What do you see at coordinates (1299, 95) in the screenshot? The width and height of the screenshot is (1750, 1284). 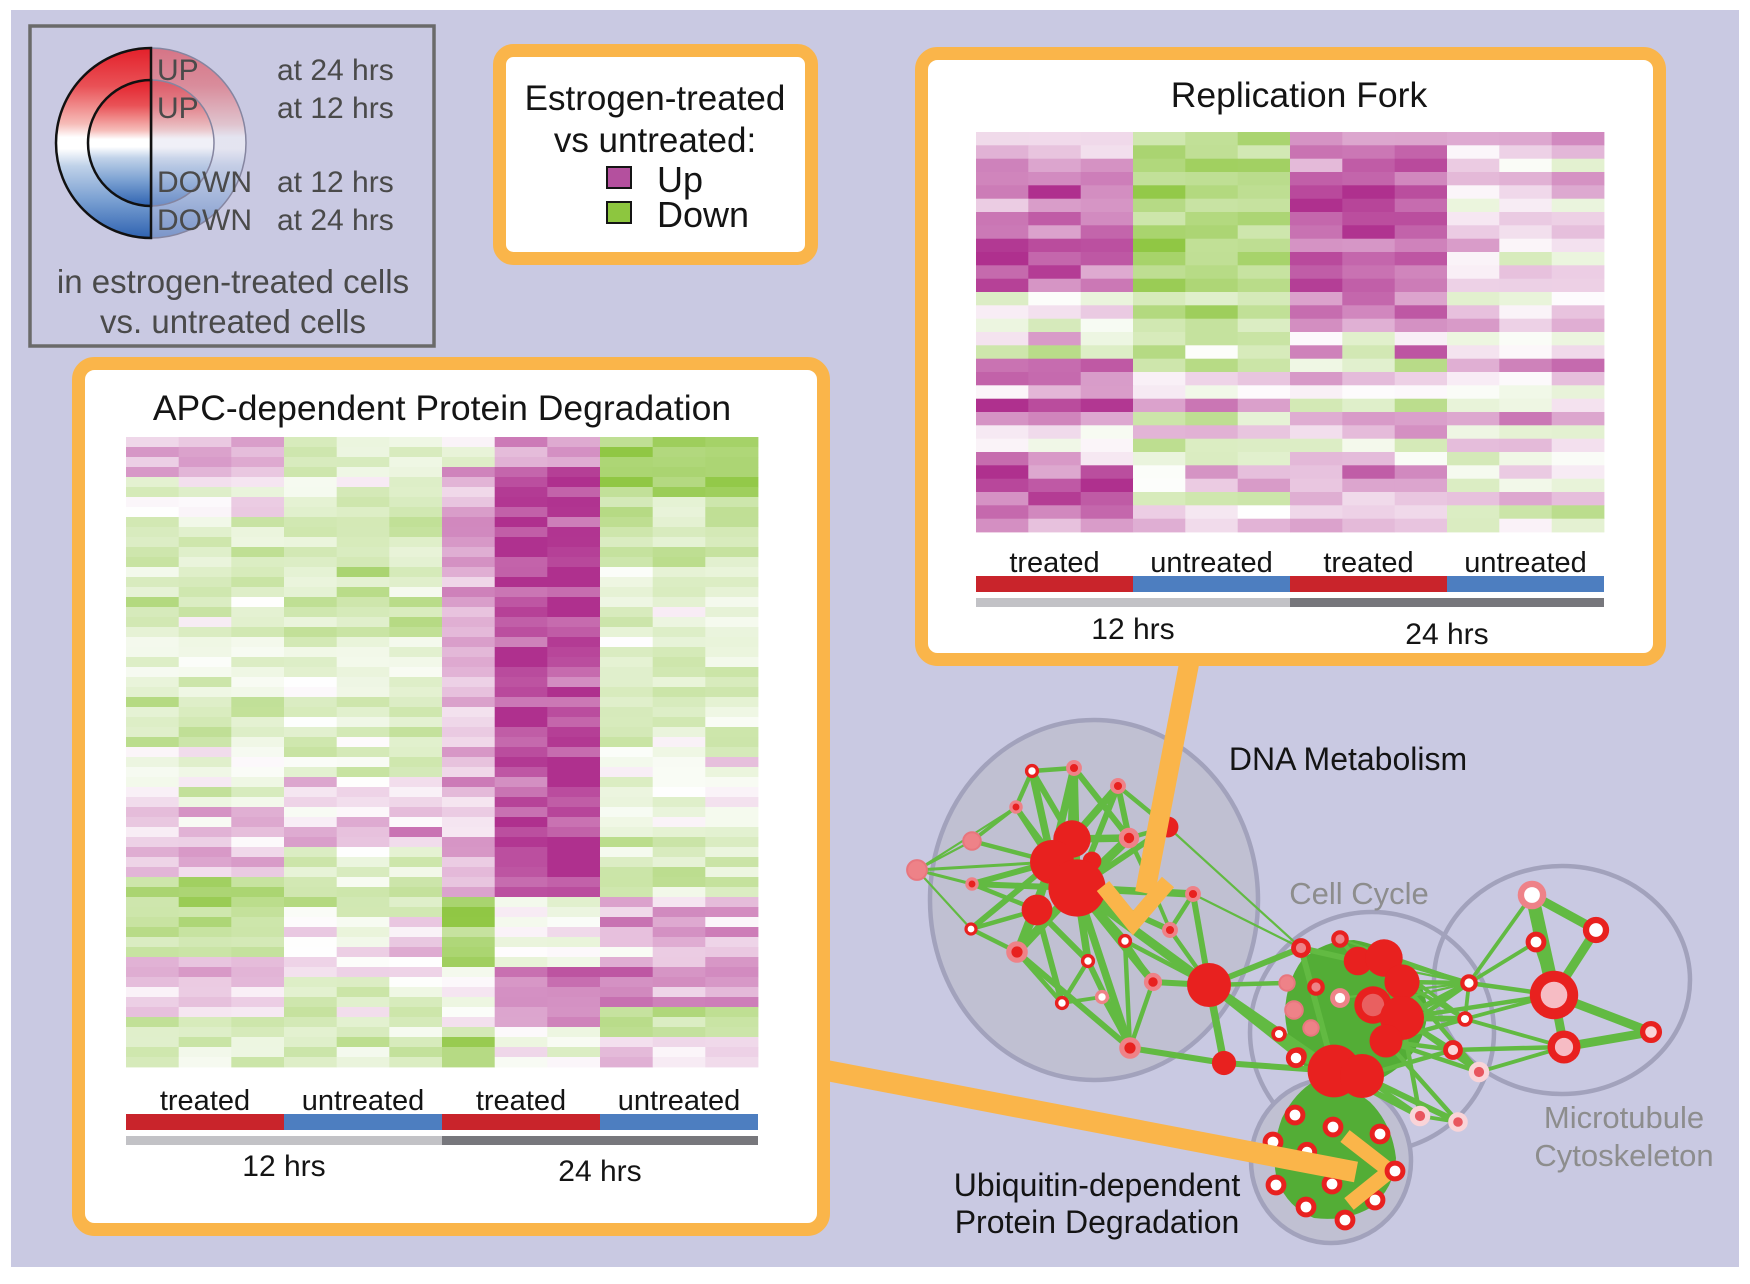 I see `svg-text: Replication Fork` at bounding box center [1299, 95].